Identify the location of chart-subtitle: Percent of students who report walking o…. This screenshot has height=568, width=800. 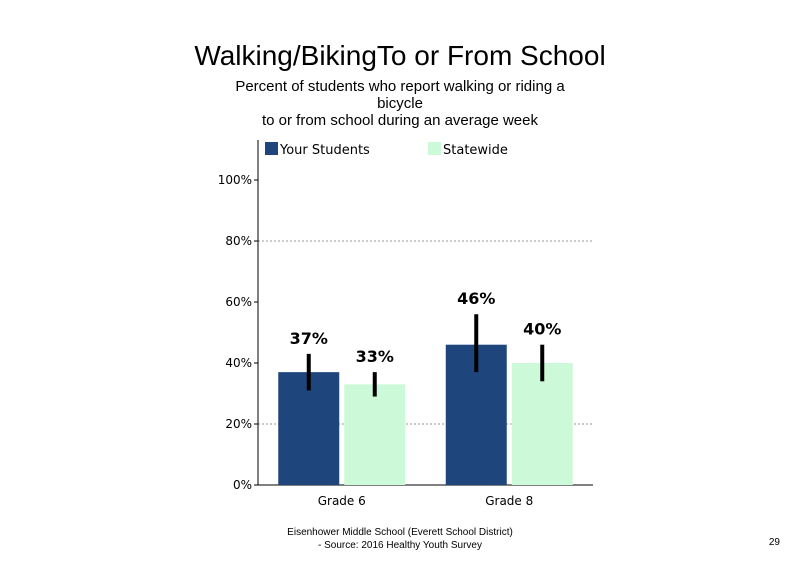
(400, 103).